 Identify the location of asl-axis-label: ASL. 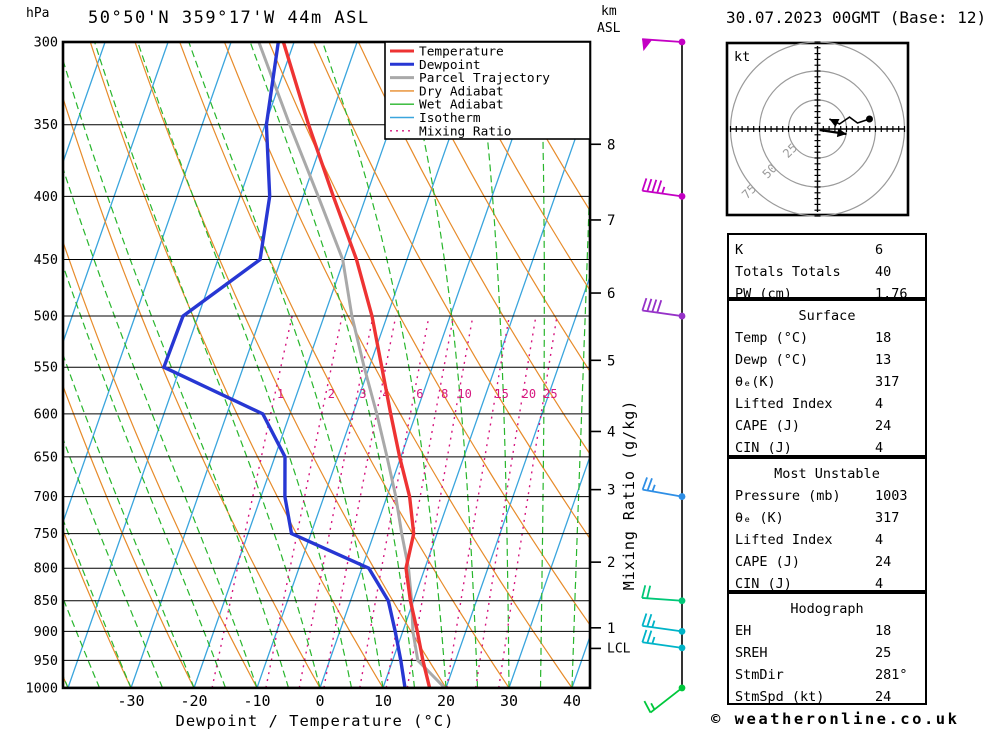
(609, 28).